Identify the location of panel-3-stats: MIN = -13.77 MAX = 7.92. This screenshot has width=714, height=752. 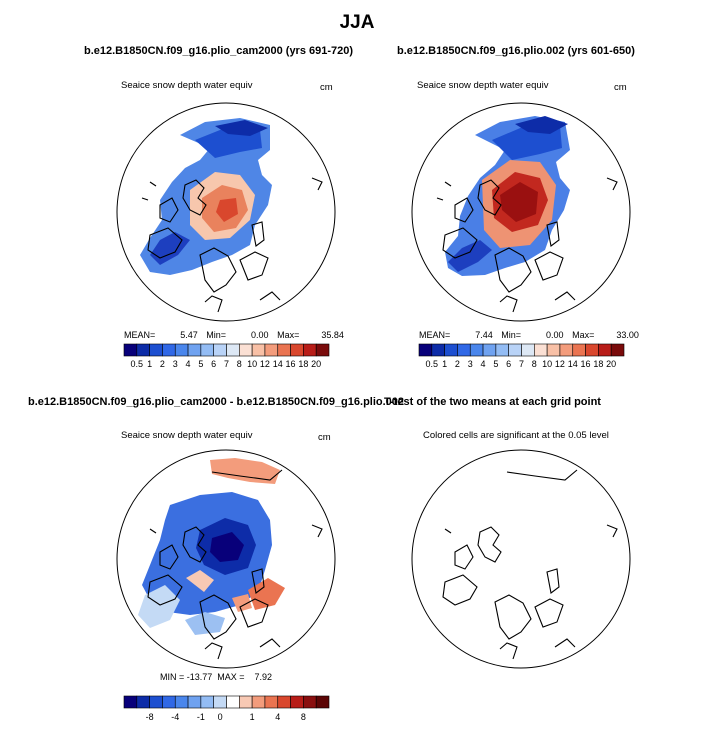
(216, 677).